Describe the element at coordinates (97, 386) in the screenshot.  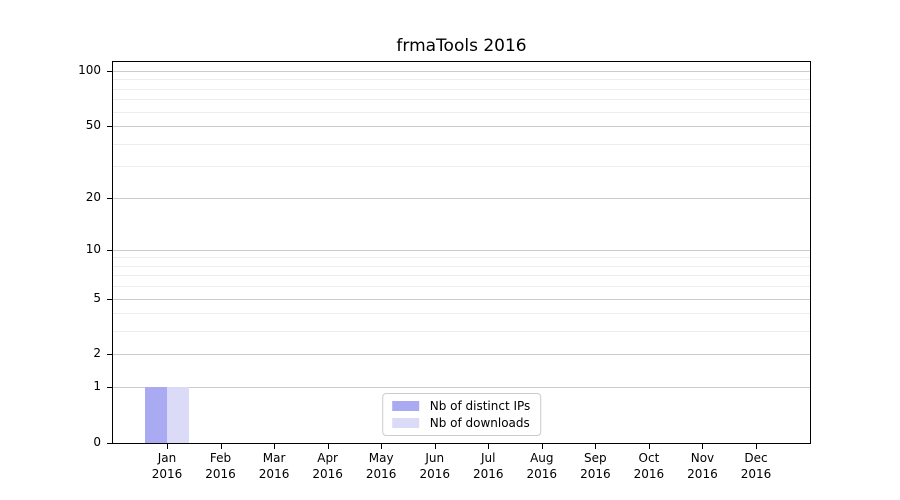
I see `y-tick-label: 1` at that location.